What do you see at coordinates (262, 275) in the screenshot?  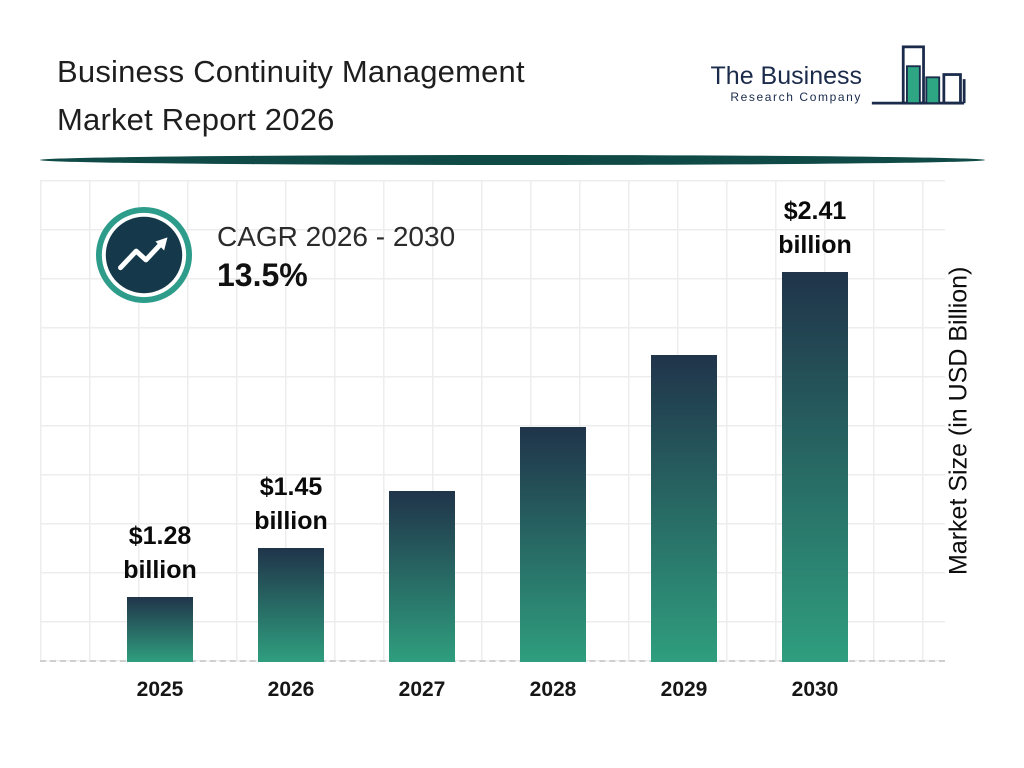 I see `cagr-value: 13.5%` at bounding box center [262, 275].